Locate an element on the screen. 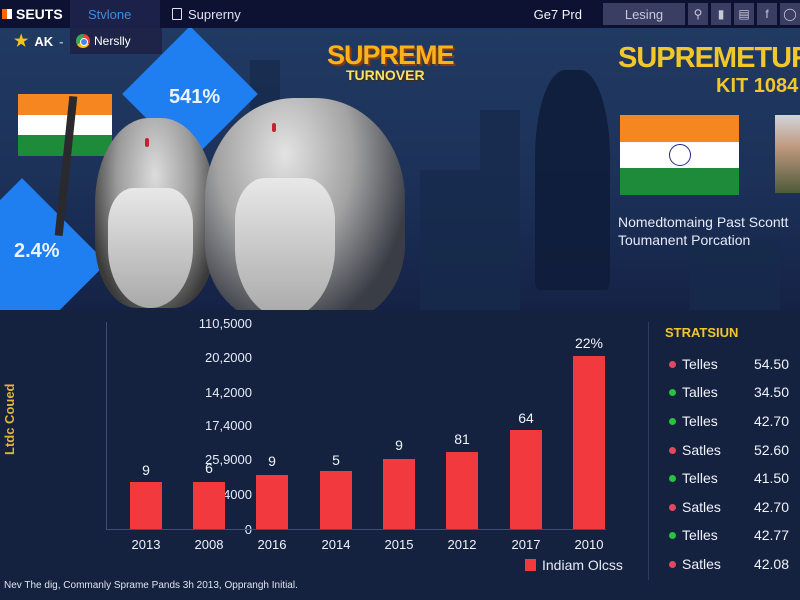 Image resolution: width=800 pixels, height=600 pixels. row-value: 42.77 is located at coordinates (771, 535).